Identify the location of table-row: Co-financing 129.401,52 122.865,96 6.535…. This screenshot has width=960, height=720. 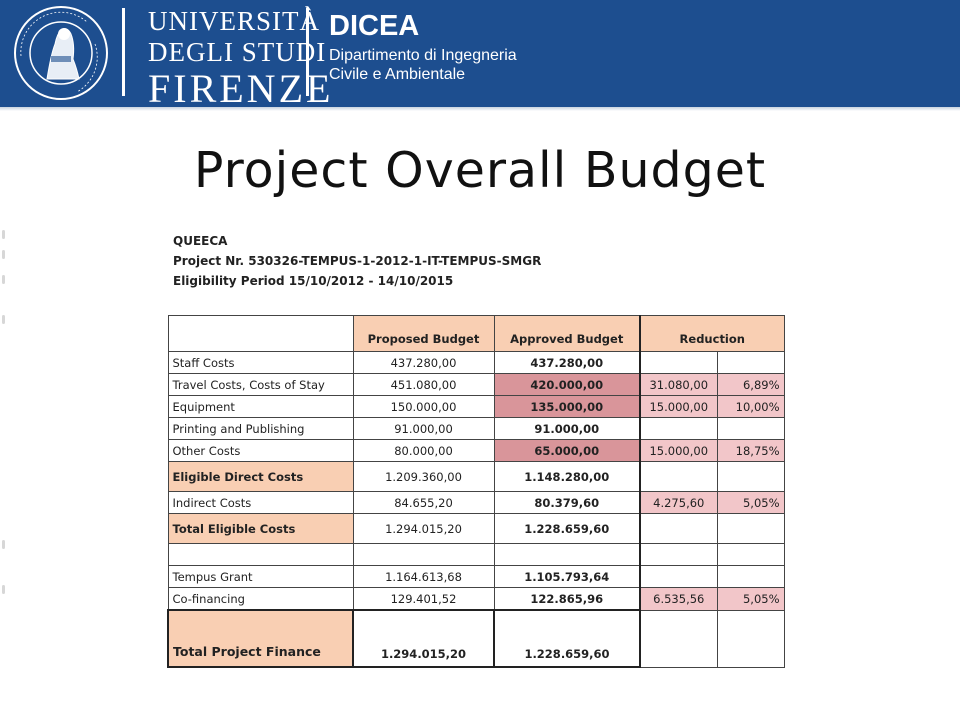
(476, 599).